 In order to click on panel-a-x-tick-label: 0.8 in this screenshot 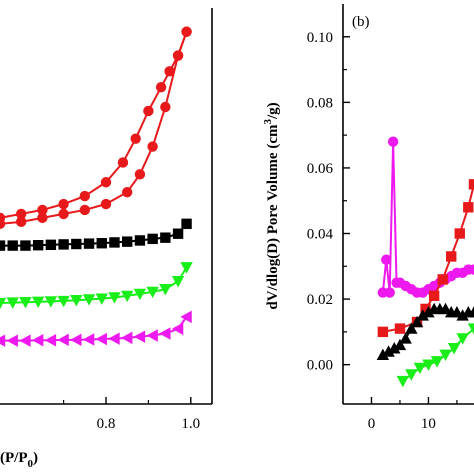, I will do `click(106, 424)`.